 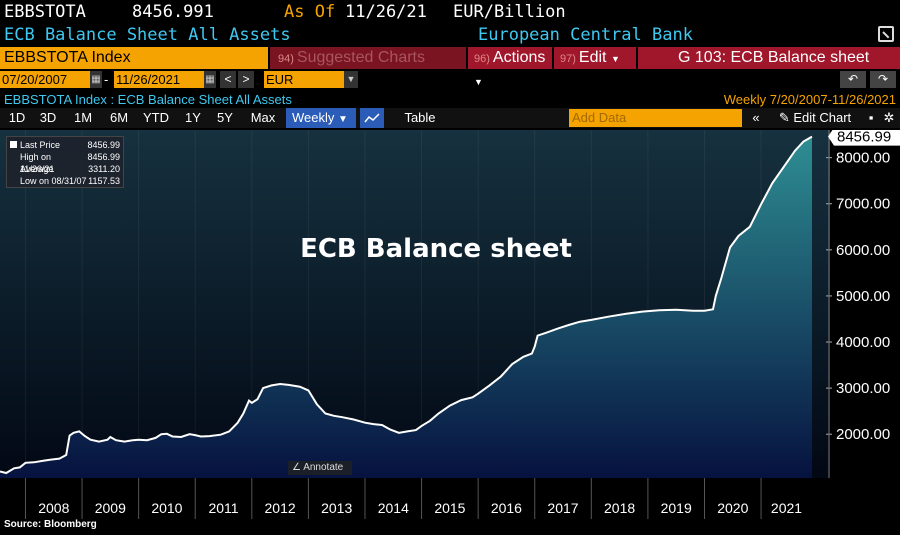 What do you see at coordinates (822, 117) in the screenshot?
I see `edit-chart-label: Edit Chart` at bounding box center [822, 117].